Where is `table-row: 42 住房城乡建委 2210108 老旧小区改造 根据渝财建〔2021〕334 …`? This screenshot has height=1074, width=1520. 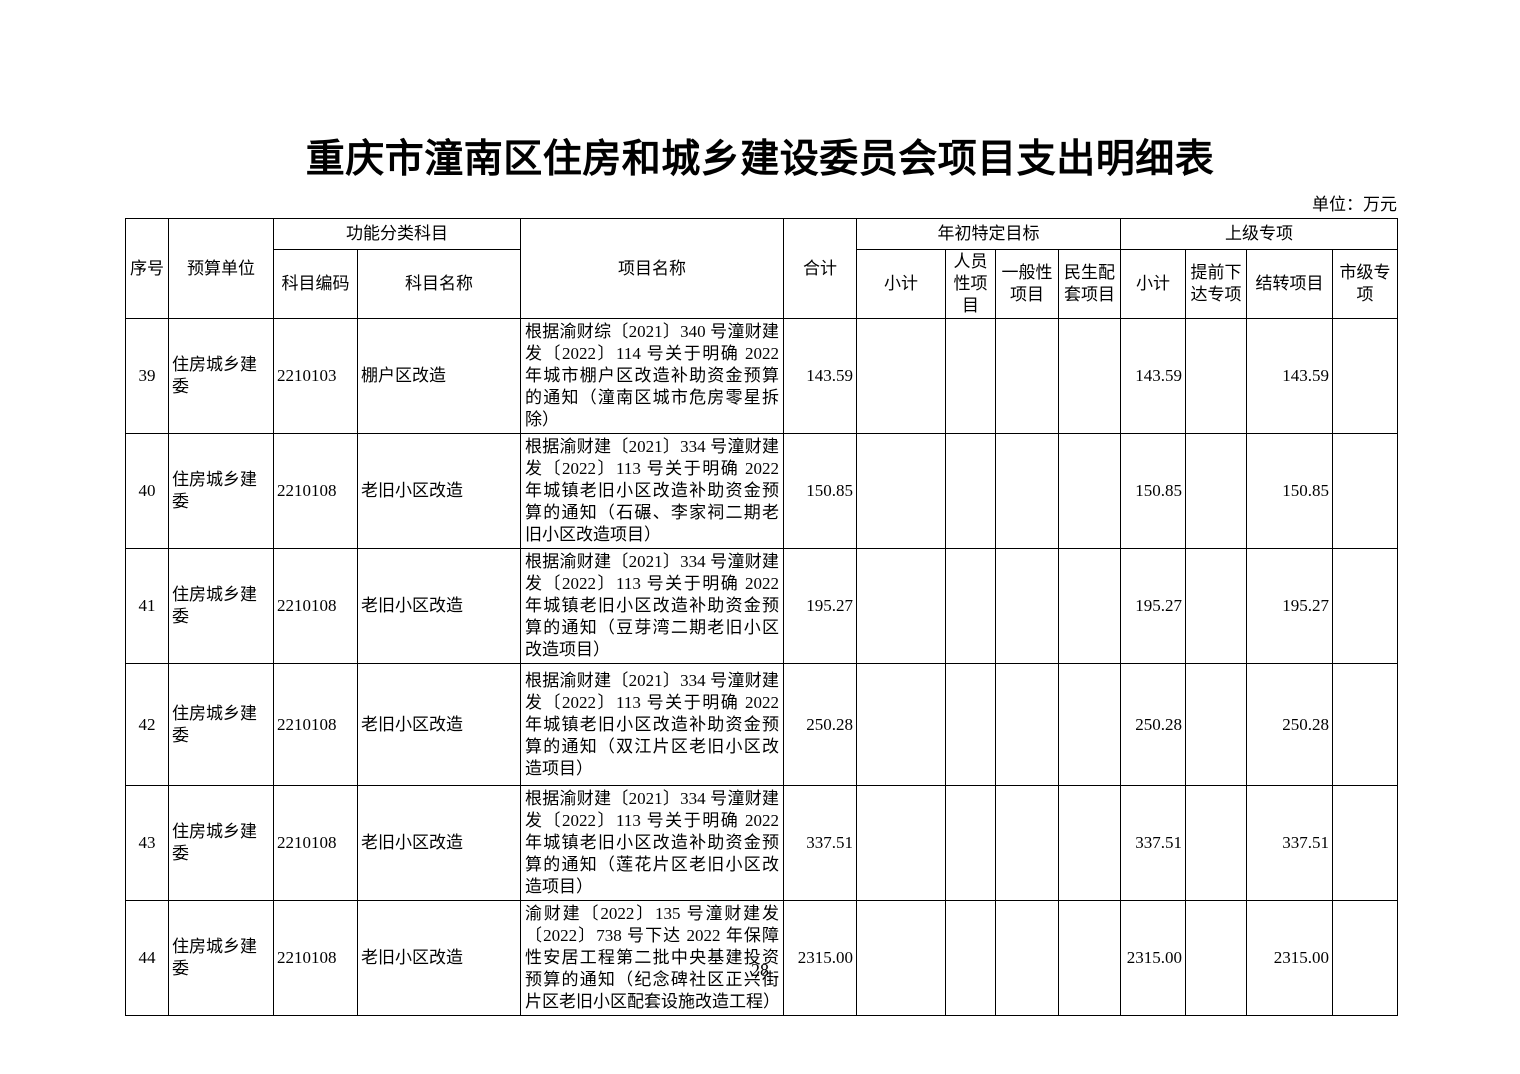 table-row: 42 住房城乡建委 2210108 老旧小区改造 根据渝财建〔2021〕334 … is located at coordinates (761, 724).